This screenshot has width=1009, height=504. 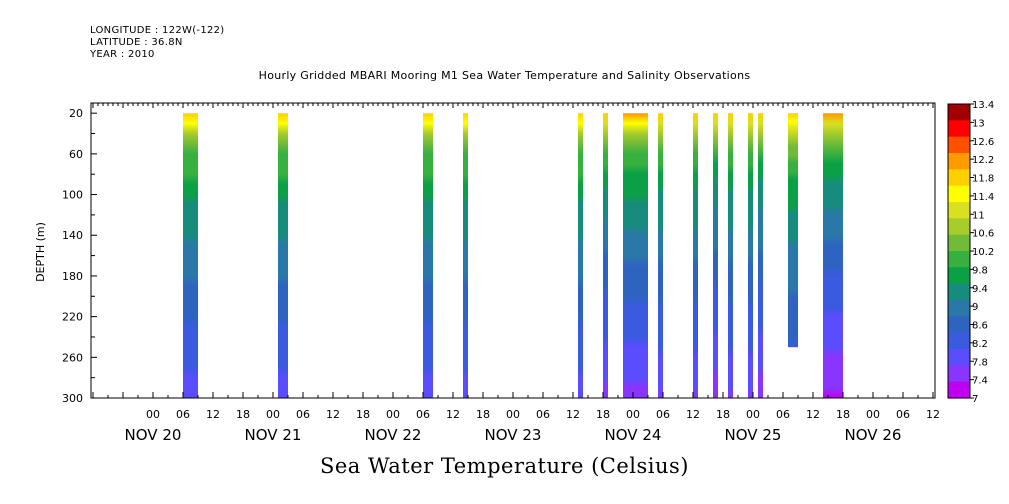 I want to click on day-label: NOV 23, so click(x=513, y=435).